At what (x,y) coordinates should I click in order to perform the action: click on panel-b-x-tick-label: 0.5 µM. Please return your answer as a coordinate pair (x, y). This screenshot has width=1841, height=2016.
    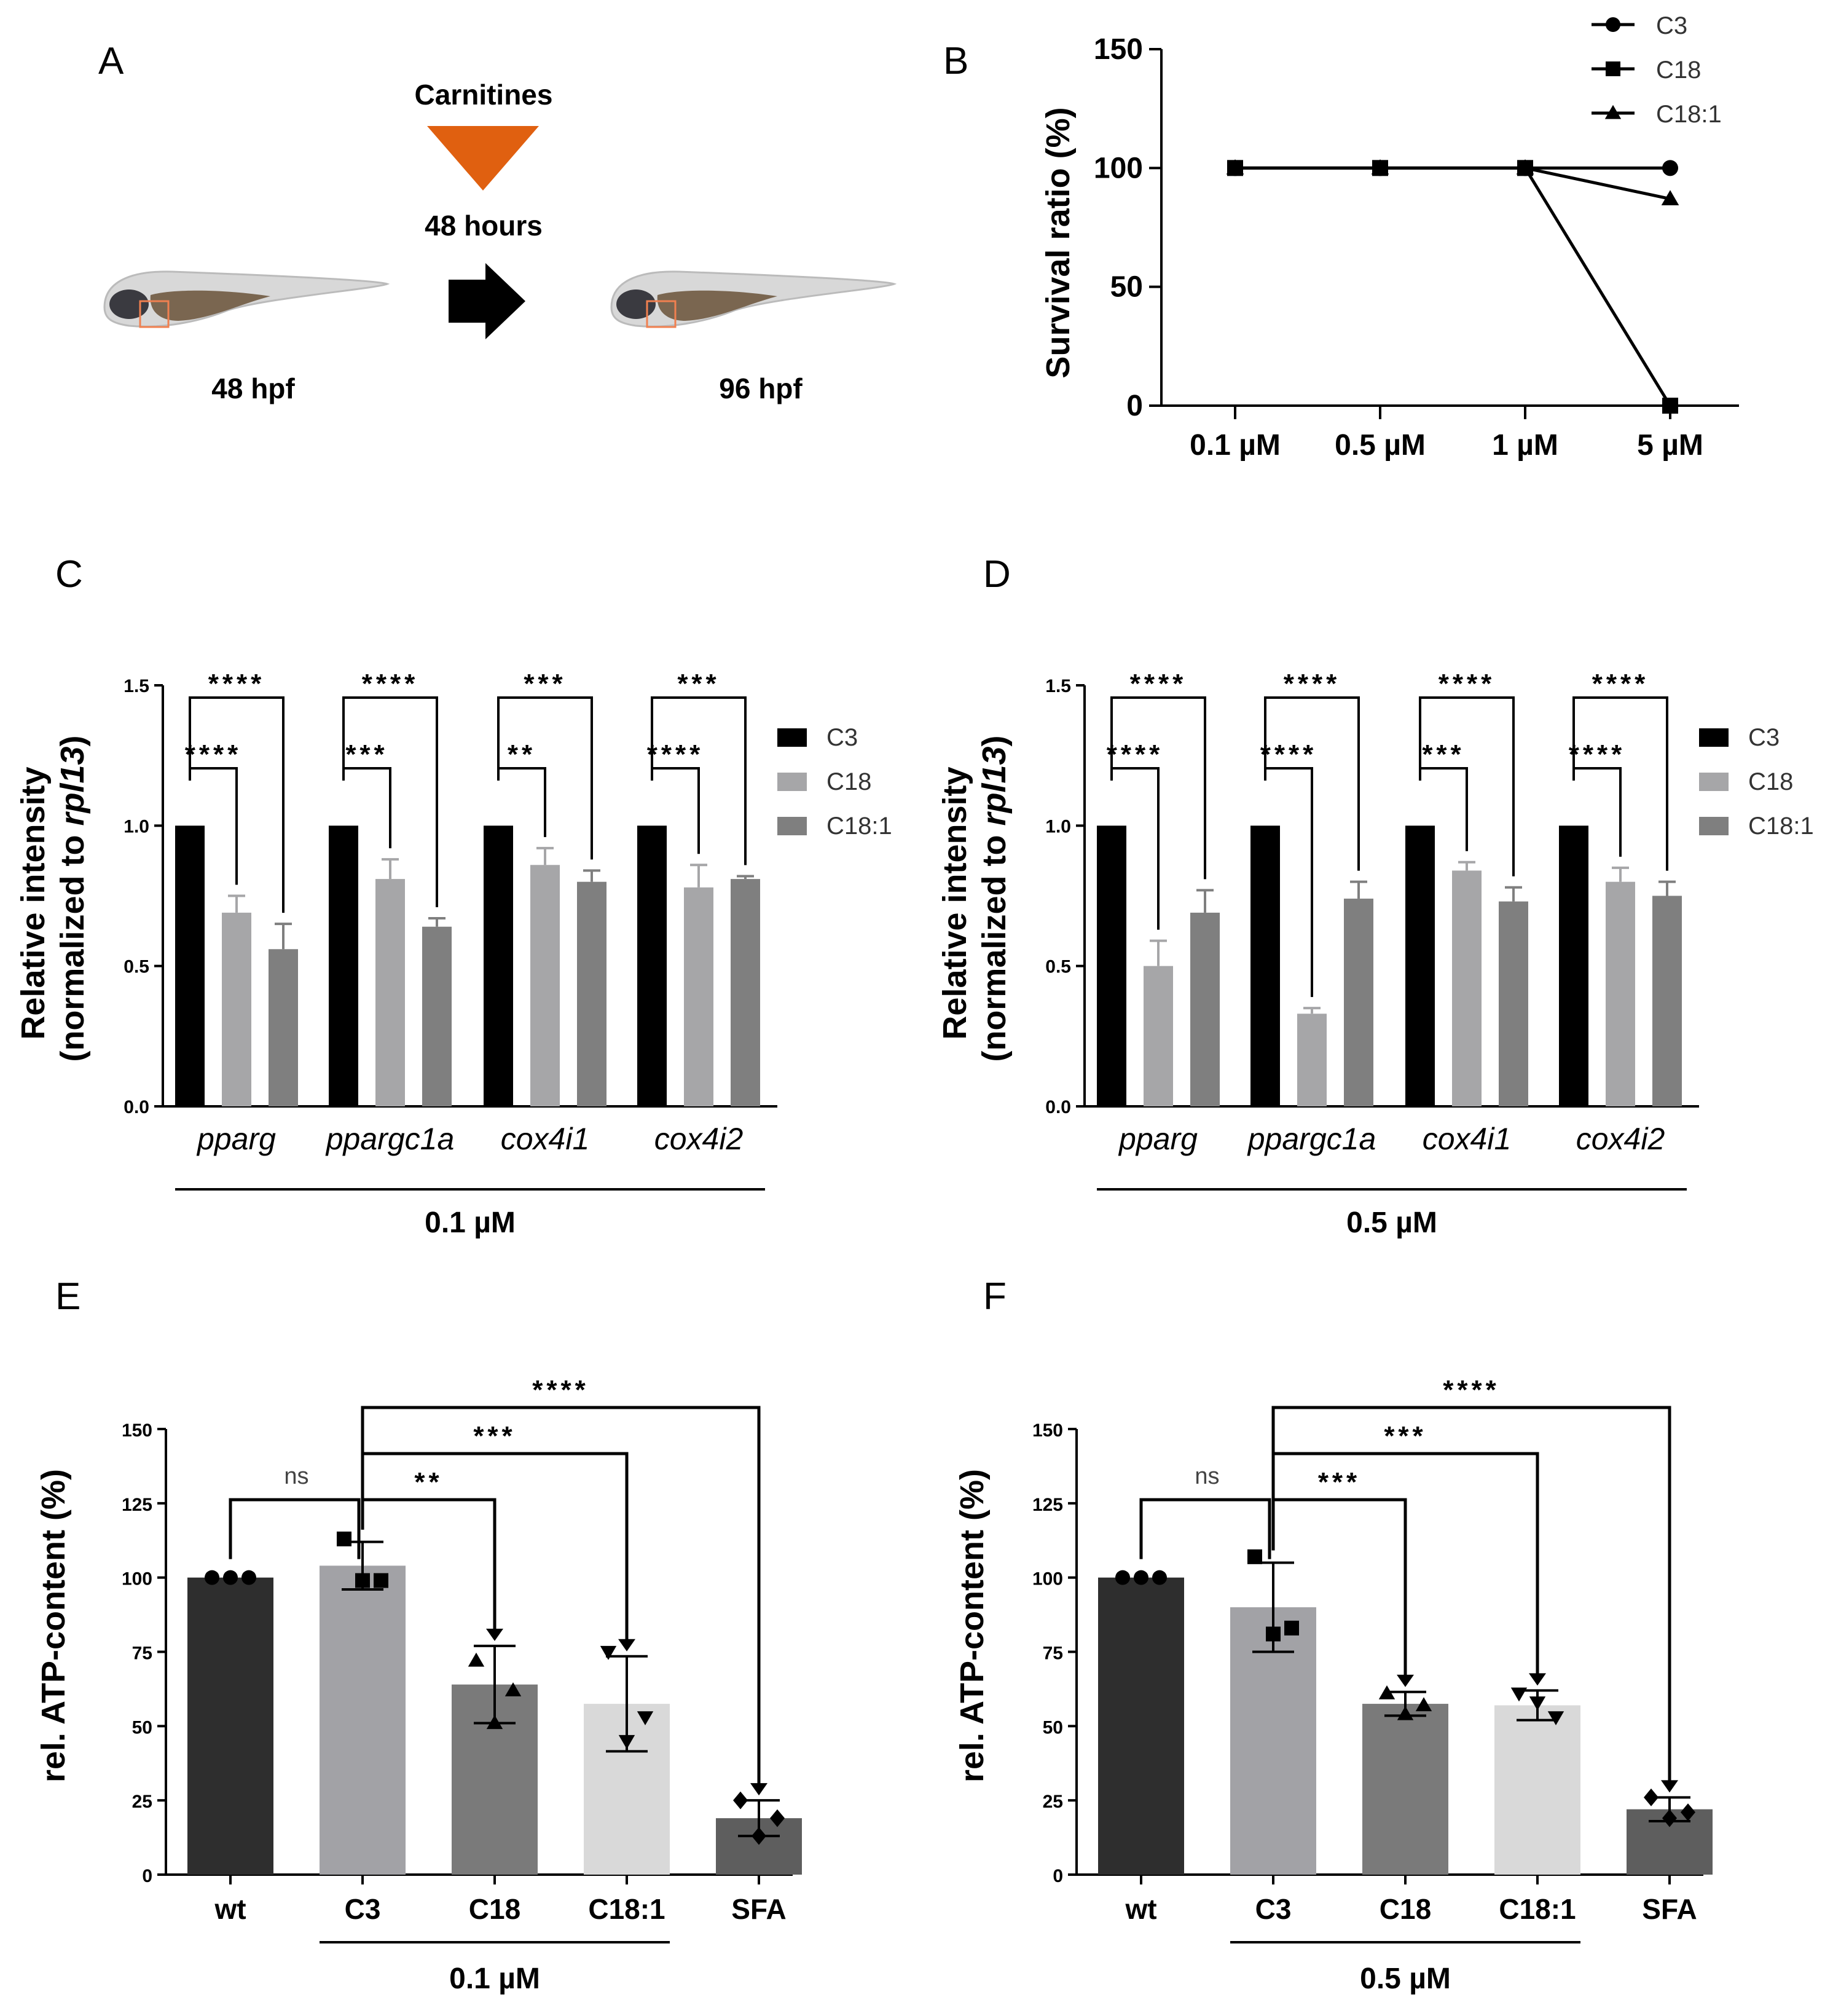
    Looking at the image, I should click on (1380, 445).